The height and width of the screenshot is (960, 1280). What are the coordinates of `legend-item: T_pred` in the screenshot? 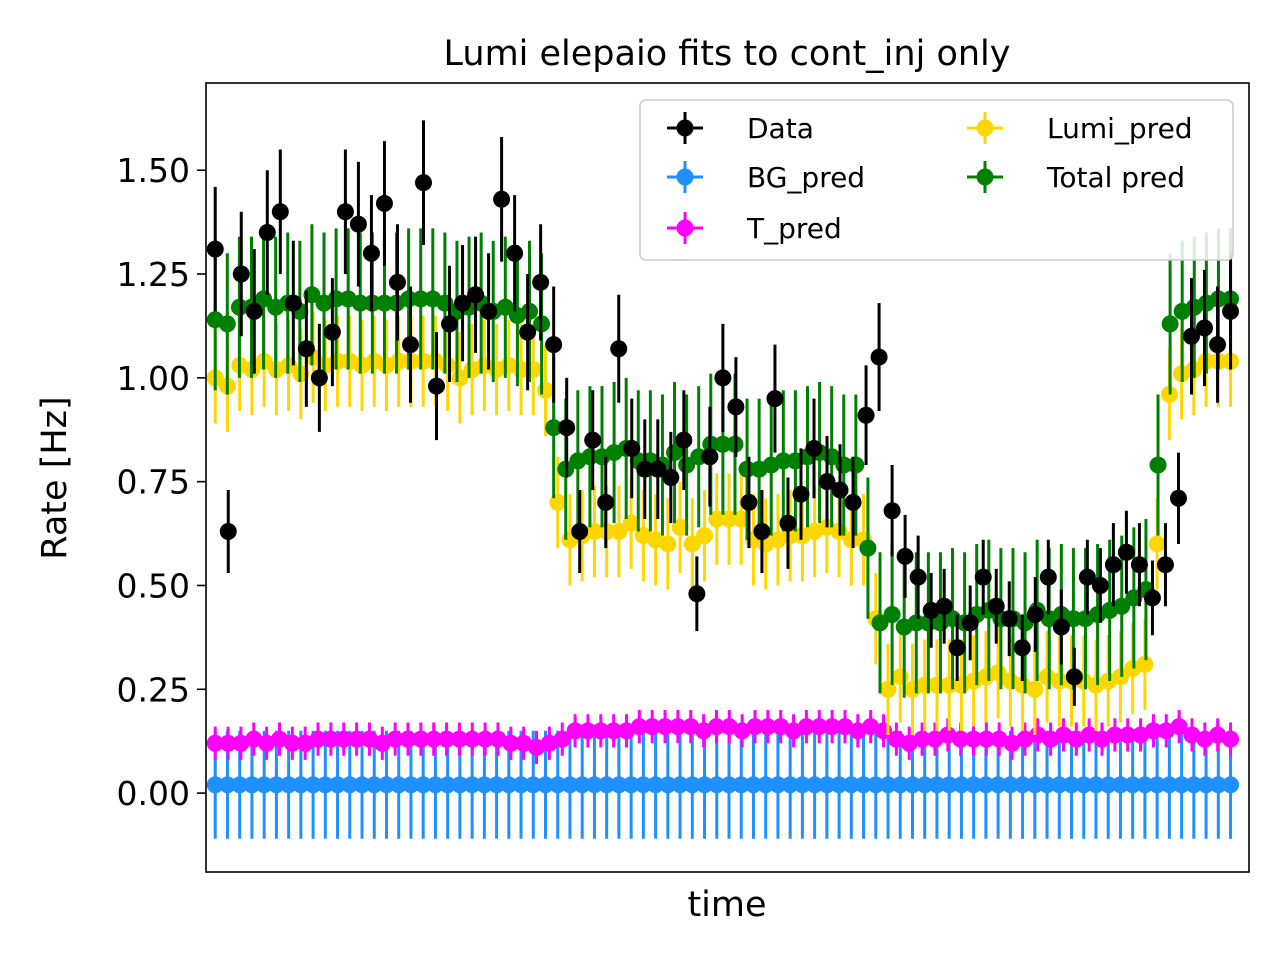 It's located at (754, 228).